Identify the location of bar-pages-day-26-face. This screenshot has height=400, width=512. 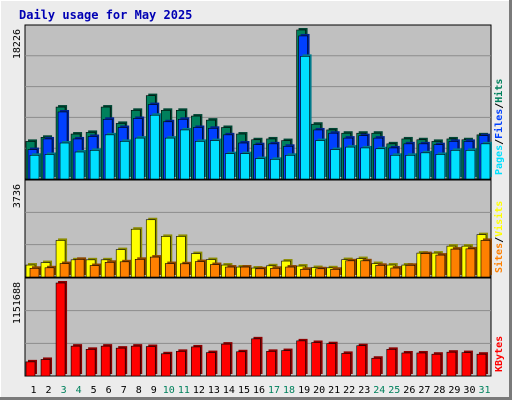
(410, 167).